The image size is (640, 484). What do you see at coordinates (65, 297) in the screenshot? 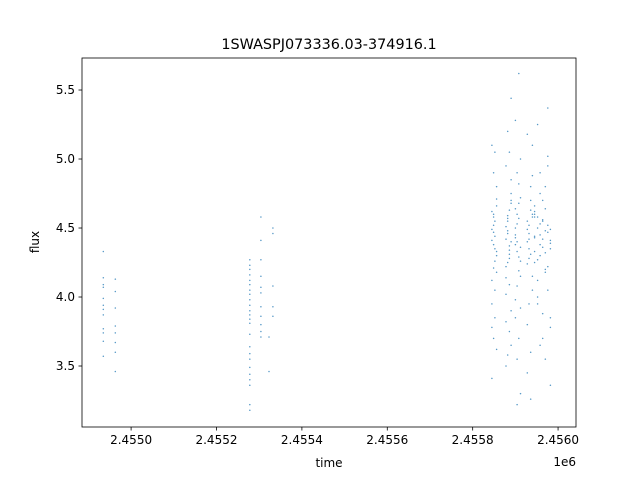
I see `y-tick-label: 4.0` at bounding box center [65, 297].